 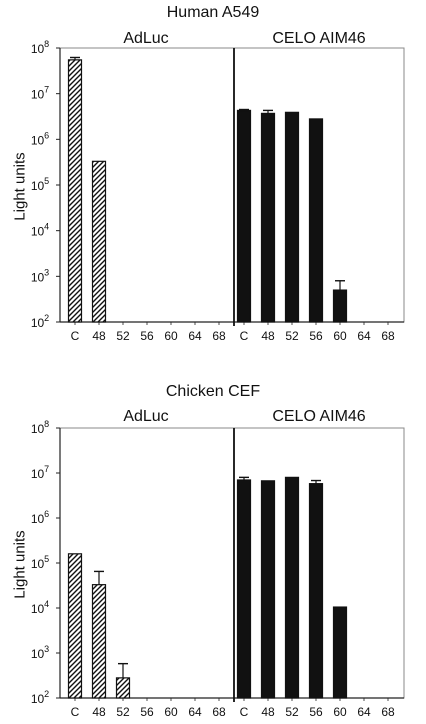 What do you see at coordinates (146, 38) in the screenshot?
I see `group-label-adluc-top: AdLuc` at bounding box center [146, 38].